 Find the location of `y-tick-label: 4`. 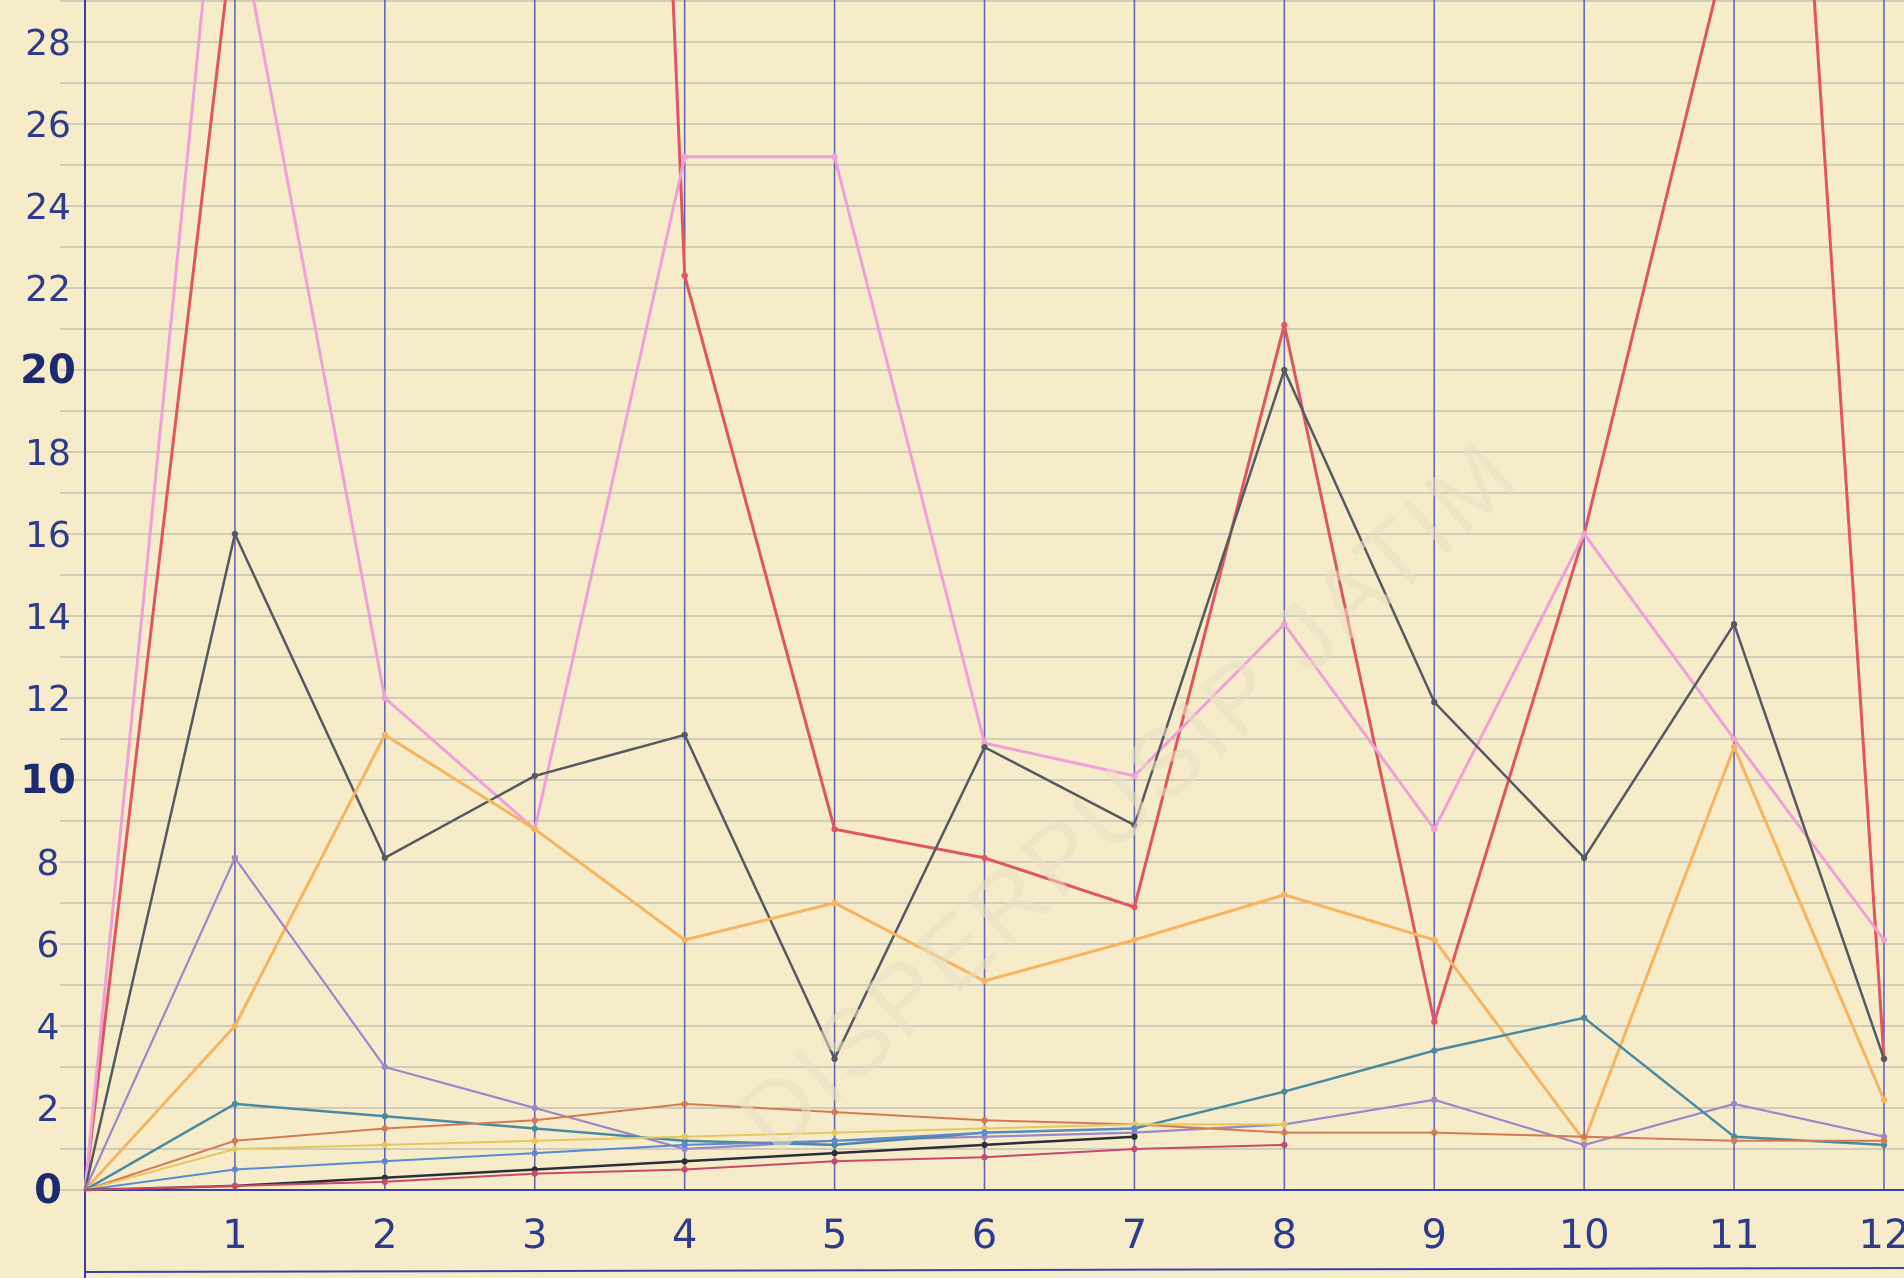

y-tick-label: 4 is located at coordinates (48, 1027).